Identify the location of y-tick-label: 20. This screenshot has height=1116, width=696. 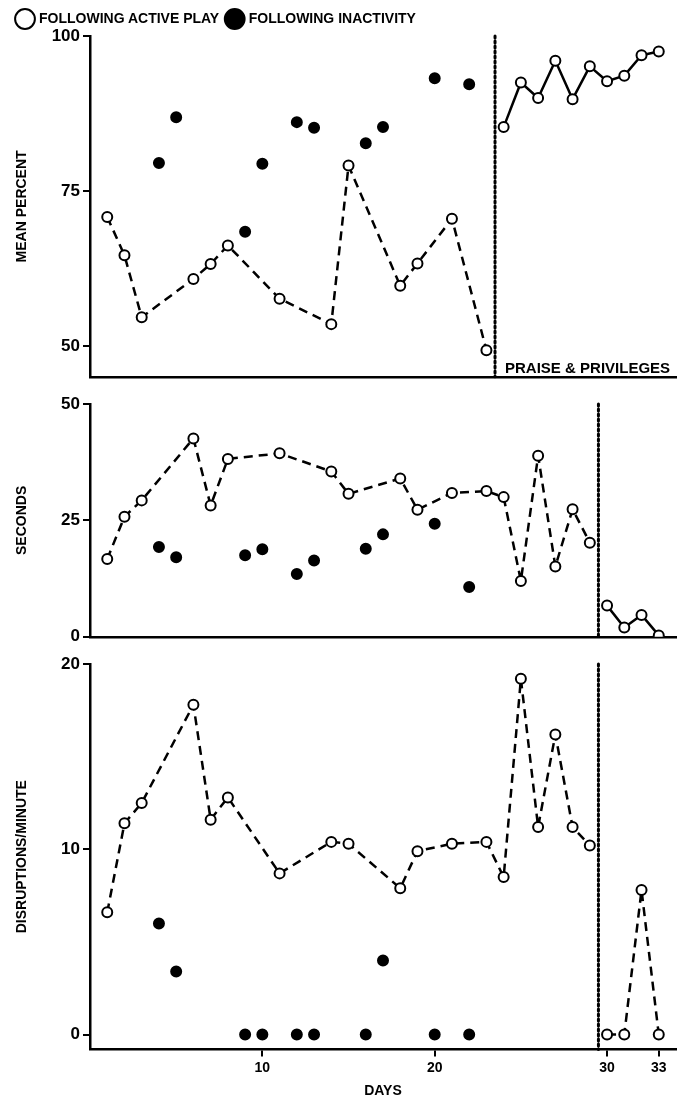
(70, 663).